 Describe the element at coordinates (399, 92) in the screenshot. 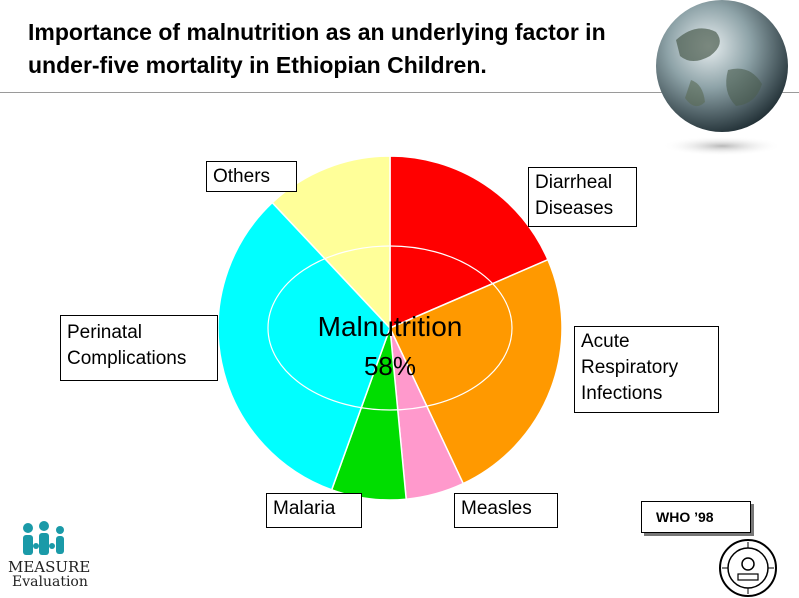

I see `title-divider` at that location.